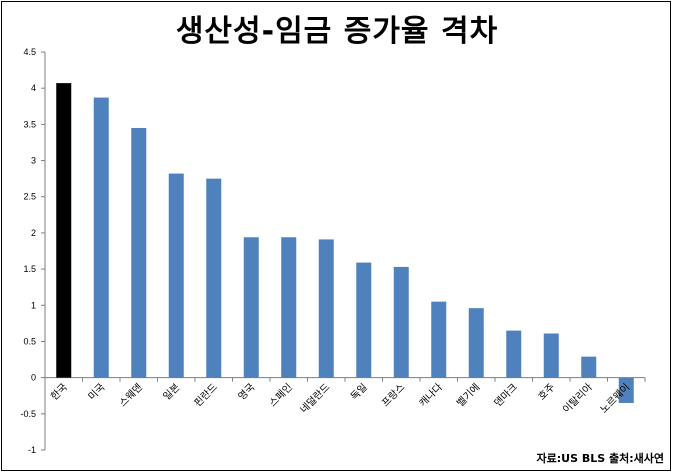 This screenshot has width=674, height=474. What do you see at coordinates (33, 161) in the screenshot?
I see `y-tick-label: 3` at bounding box center [33, 161].